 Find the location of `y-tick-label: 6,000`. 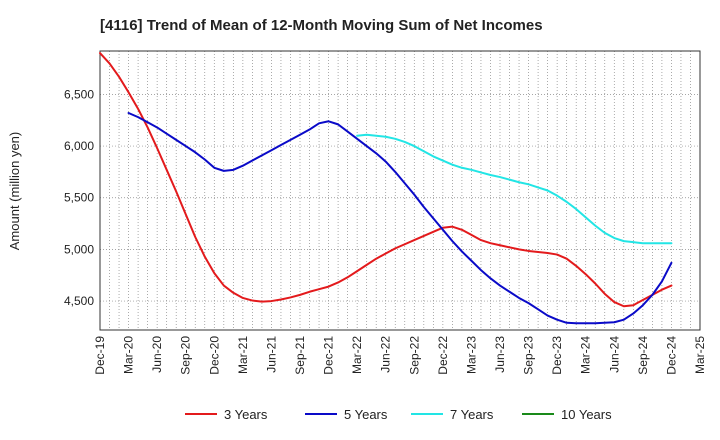

y-tick-label: 6,000 is located at coordinates (79, 146).